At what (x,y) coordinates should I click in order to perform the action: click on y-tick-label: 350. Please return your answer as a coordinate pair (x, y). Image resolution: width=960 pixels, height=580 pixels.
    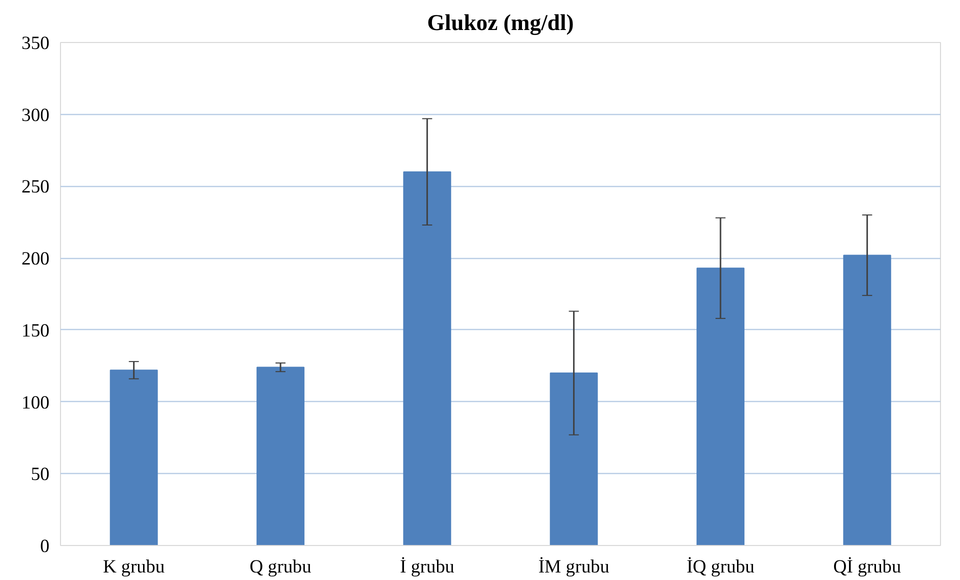
    Looking at the image, I should click on (36, 43).